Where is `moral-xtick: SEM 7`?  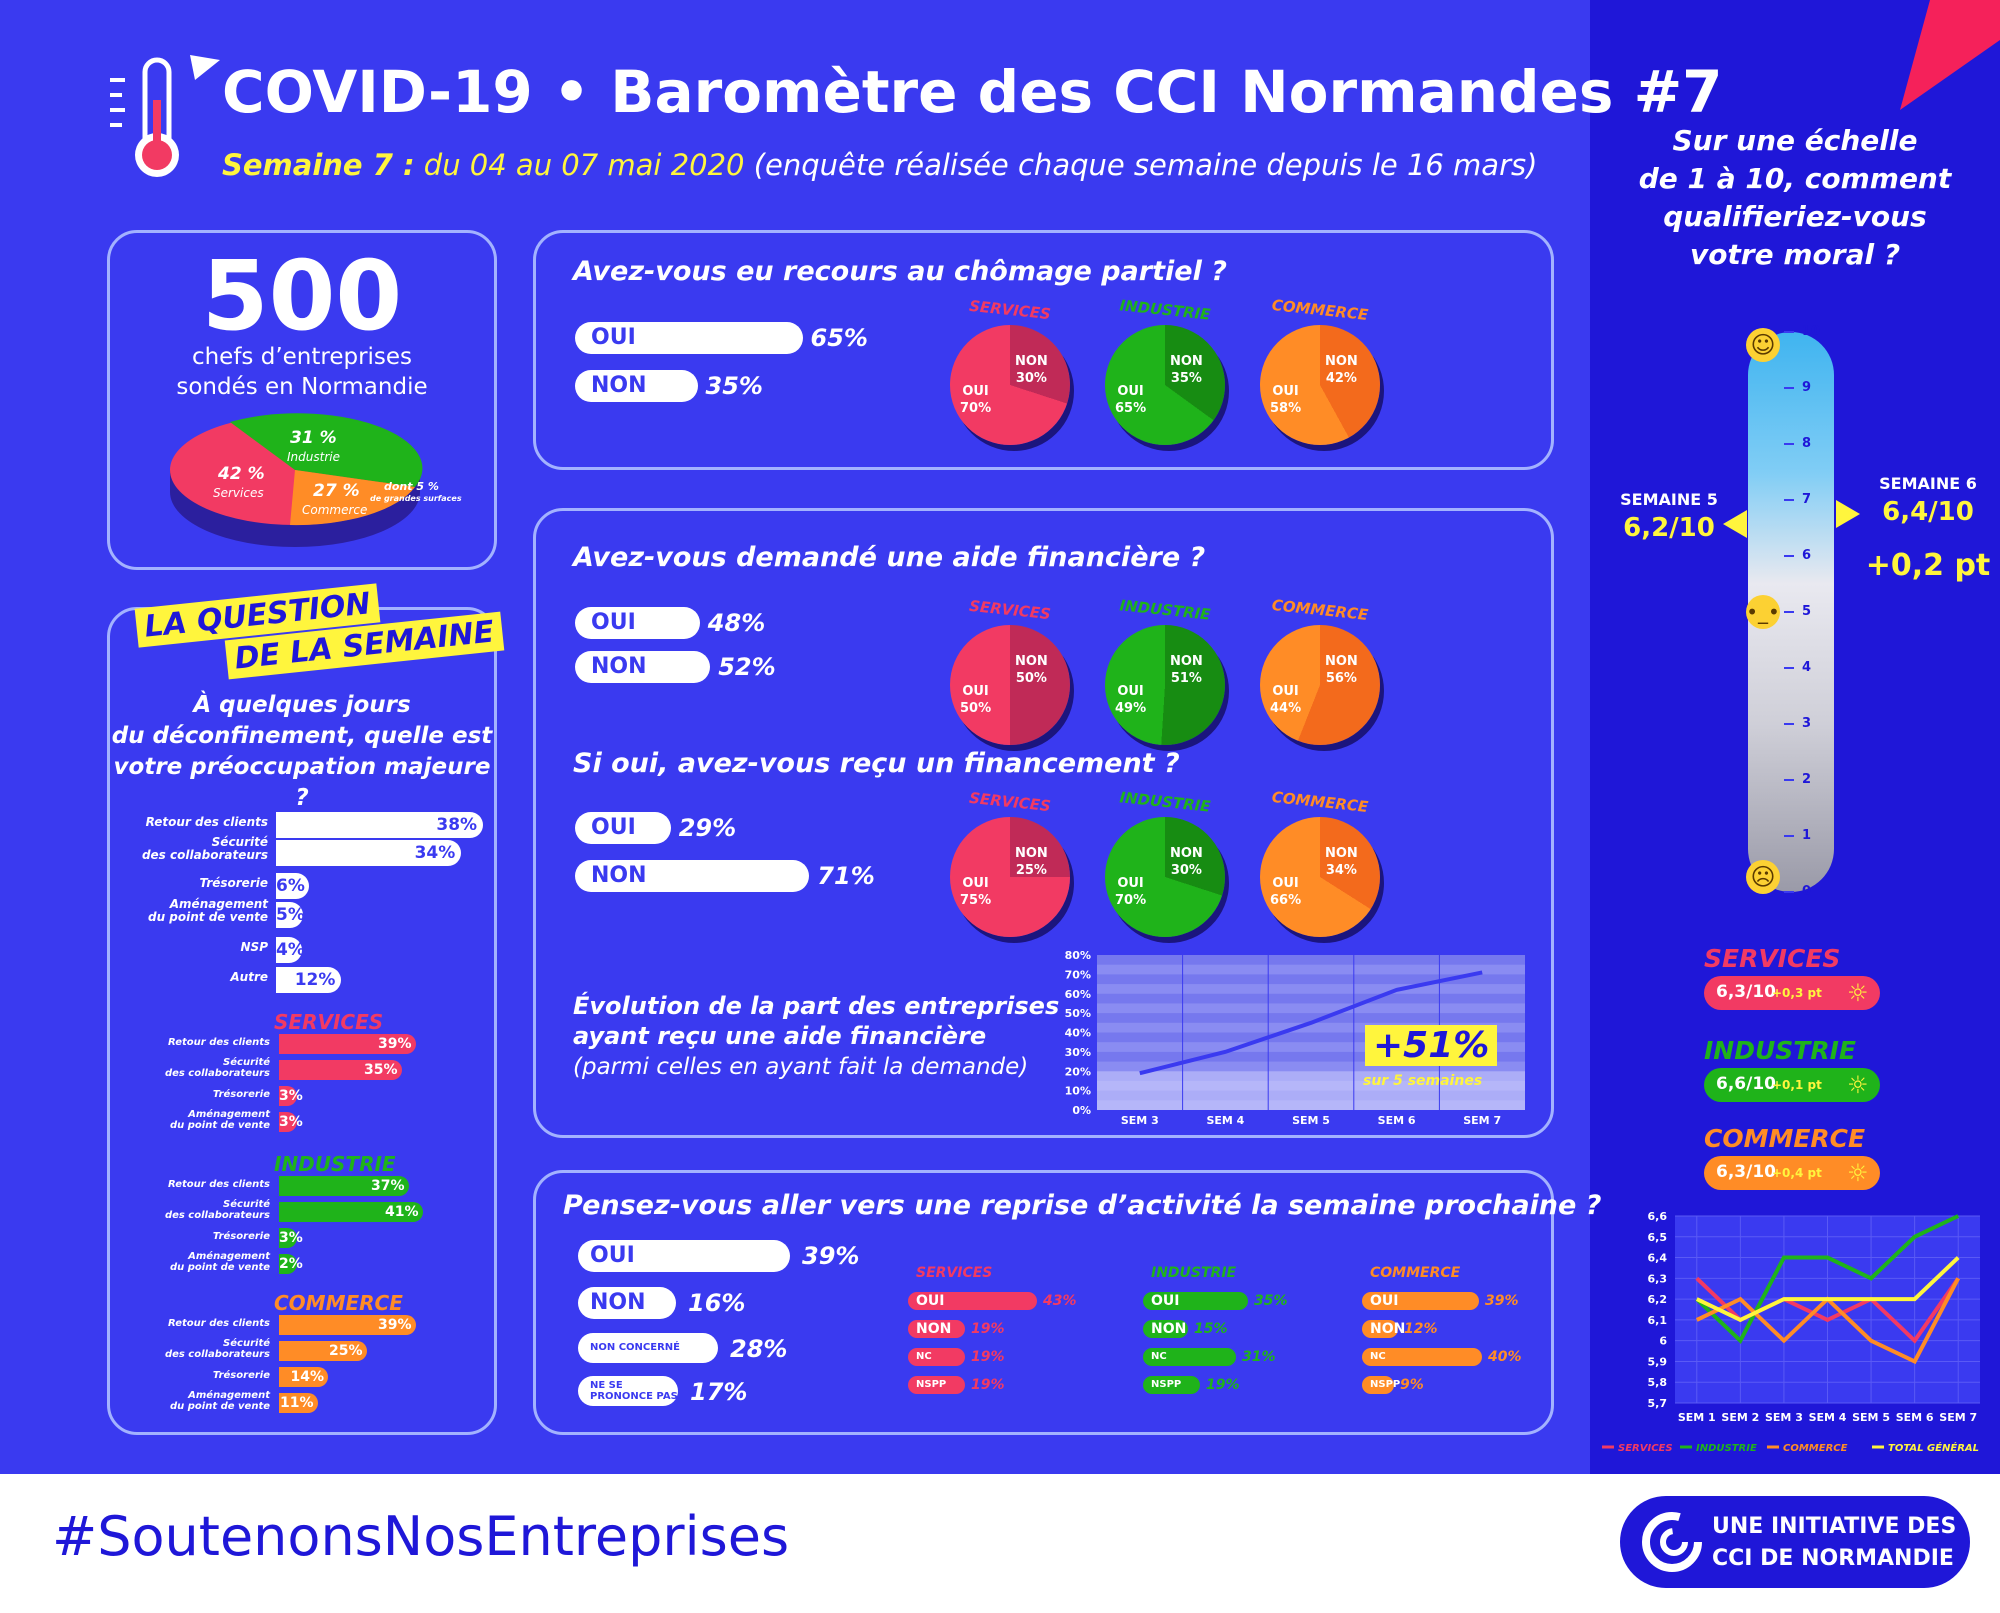 moral-xtick: SEM 7 is located at coordinates (1958, 1417).